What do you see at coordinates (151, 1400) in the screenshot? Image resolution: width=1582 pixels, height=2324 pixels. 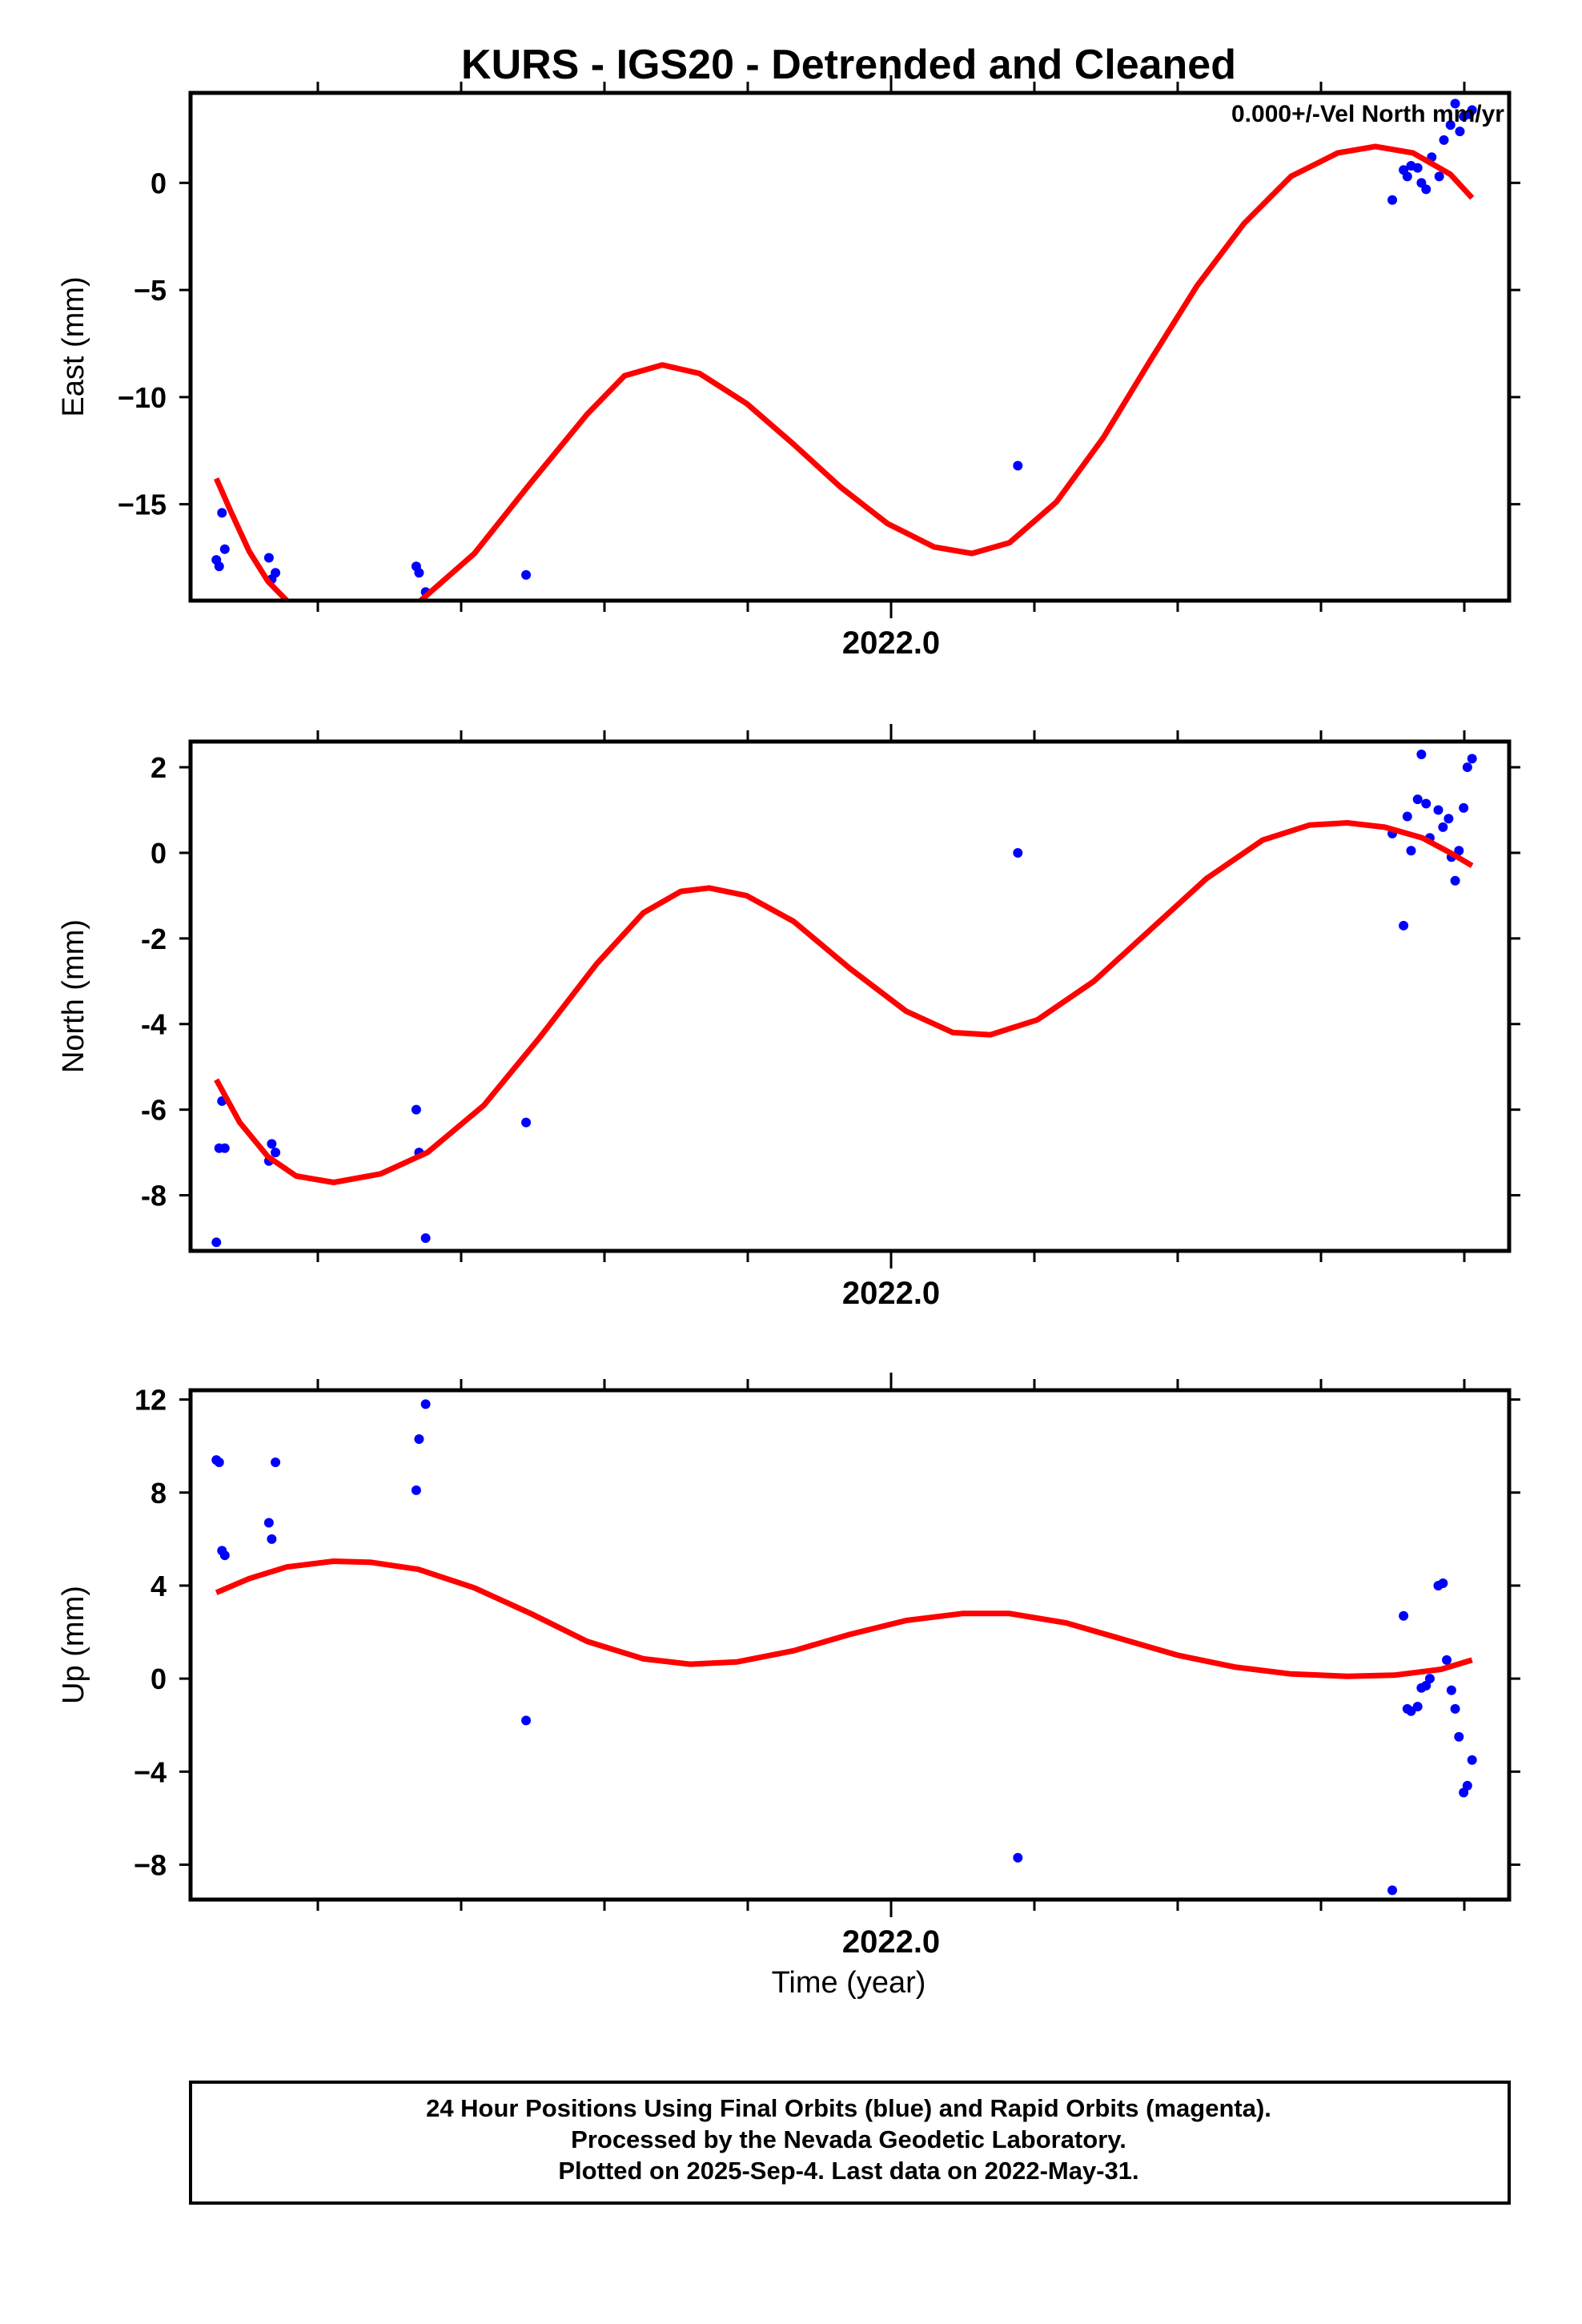 I see `y-tick-label: 12` at bounding box center [151, 1400].